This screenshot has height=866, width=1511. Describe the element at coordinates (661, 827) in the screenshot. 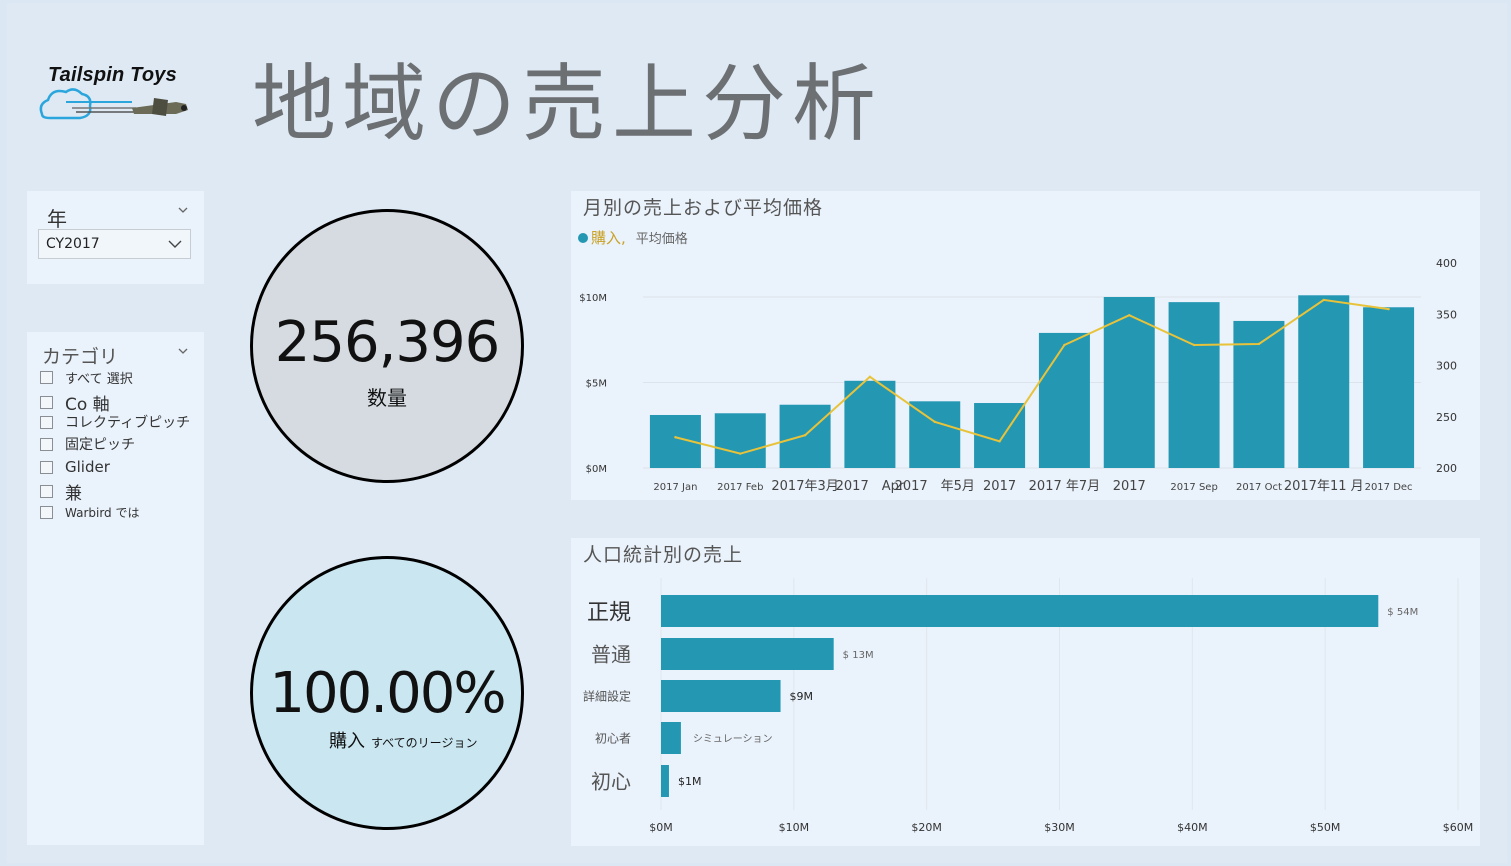

I see `x-tick-label: $0M` at that location.